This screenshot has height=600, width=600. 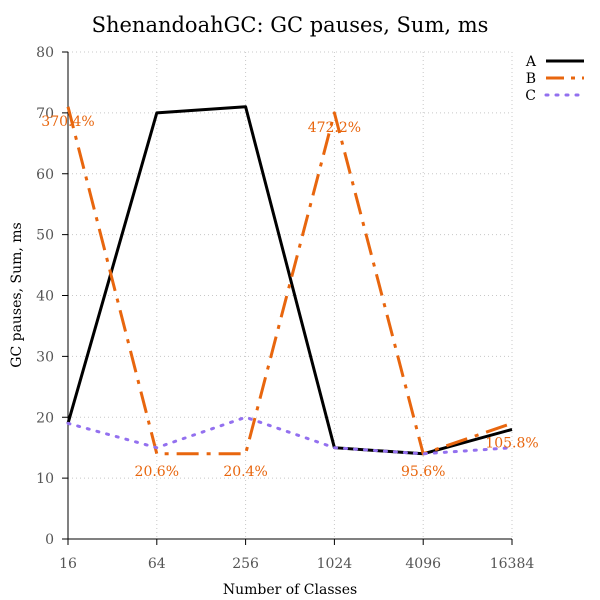 I want to click on y-tick-label: 20, so click(x=45, y=418).